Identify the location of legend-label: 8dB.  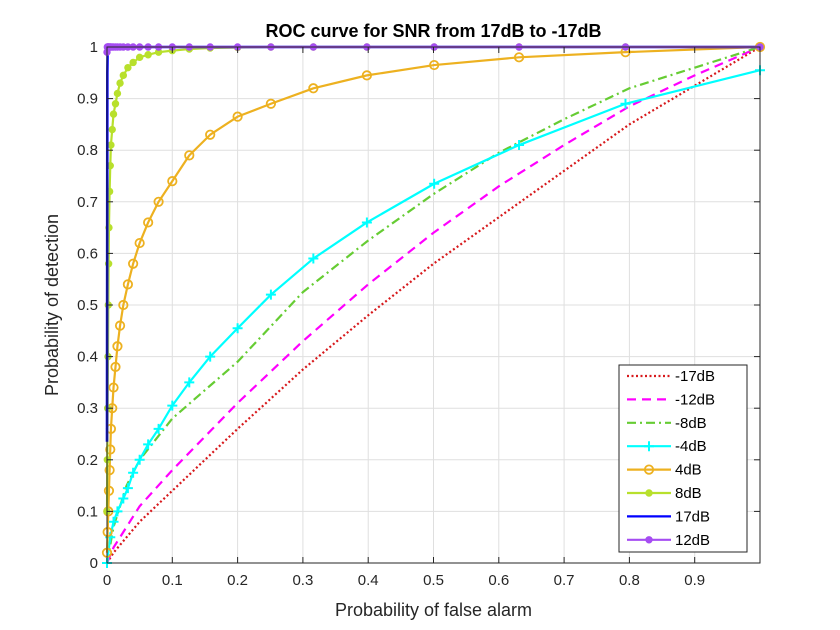
(688, 493).